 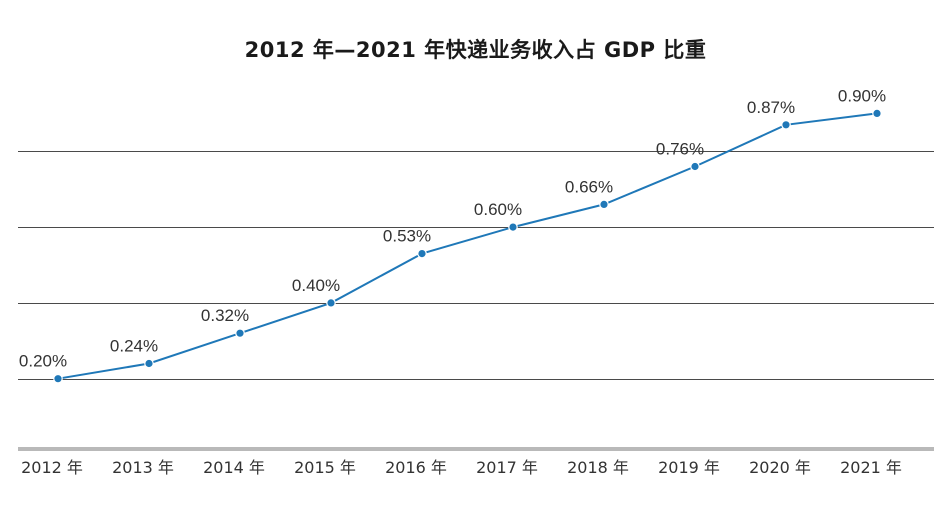 I want to click on x-tick-label-3: 2014 年, so click(x=234, y=467).